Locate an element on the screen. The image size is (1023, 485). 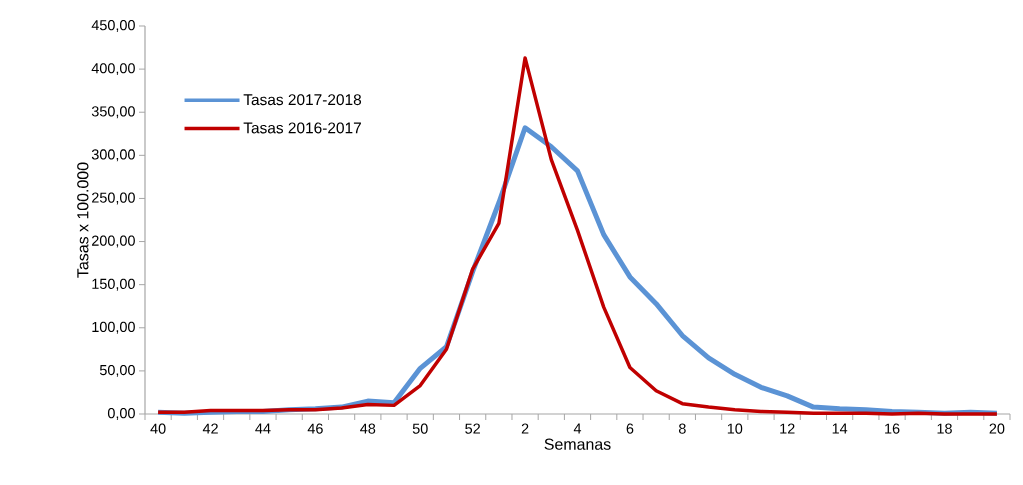
x-tick-label: 44 is located at coordinates (263, 428).